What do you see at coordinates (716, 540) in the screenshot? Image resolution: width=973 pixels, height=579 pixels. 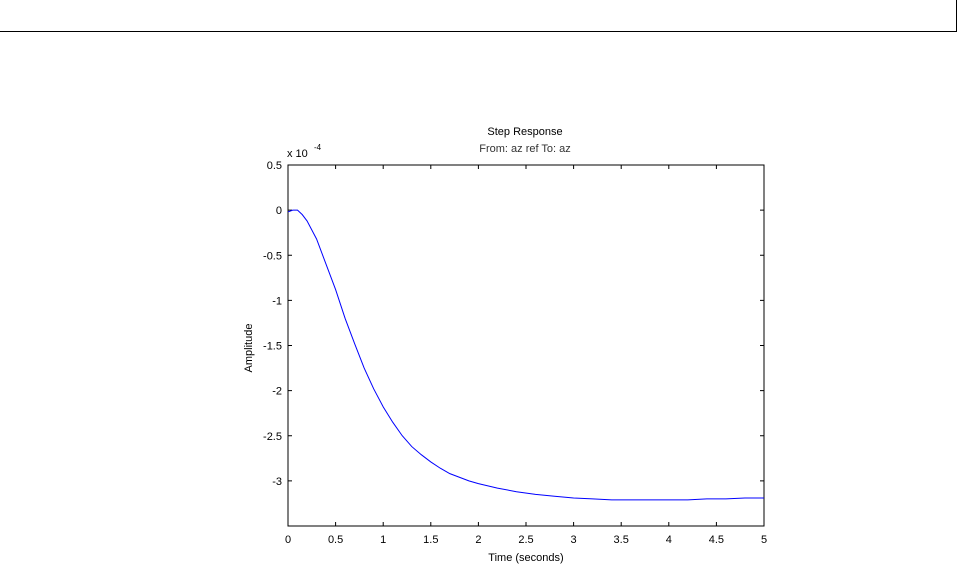 I see `x-tick-label: 4.5` at bounding box center [716, 540].